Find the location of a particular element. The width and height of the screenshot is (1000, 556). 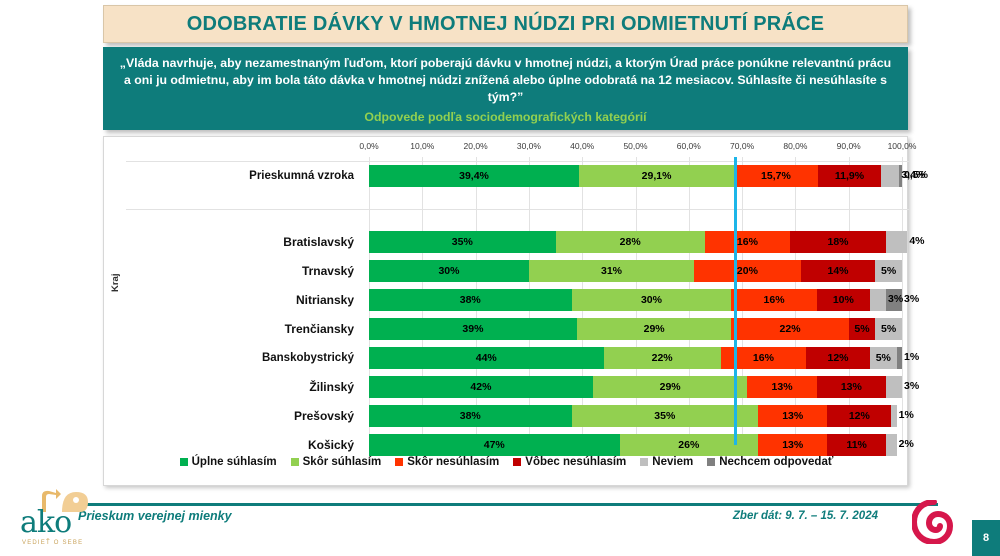

chart-bar-row: Trenčiansky 39% 29% 22% 5% 5% is located at coordinates (506, 329).